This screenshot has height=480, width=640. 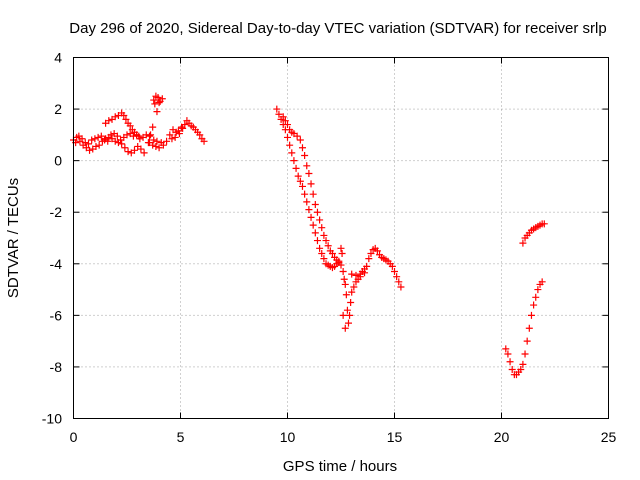 What do you see at coordinates (58, 58) in the screenshot?
I see `y-tick-label-7: 4` at bounding box center [58, 58].